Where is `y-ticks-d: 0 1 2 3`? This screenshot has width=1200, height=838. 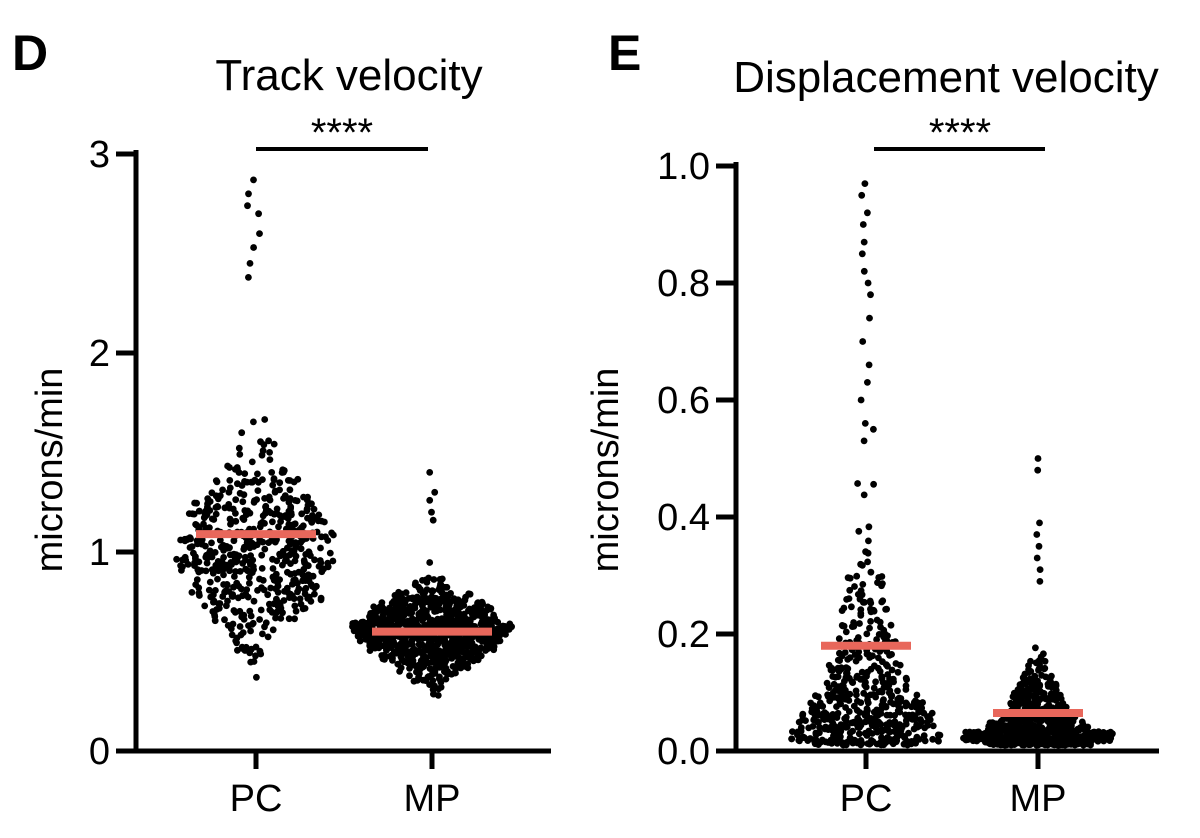
y-ticks-d: 0 1 2 3 is located at coordinates (112, 453).